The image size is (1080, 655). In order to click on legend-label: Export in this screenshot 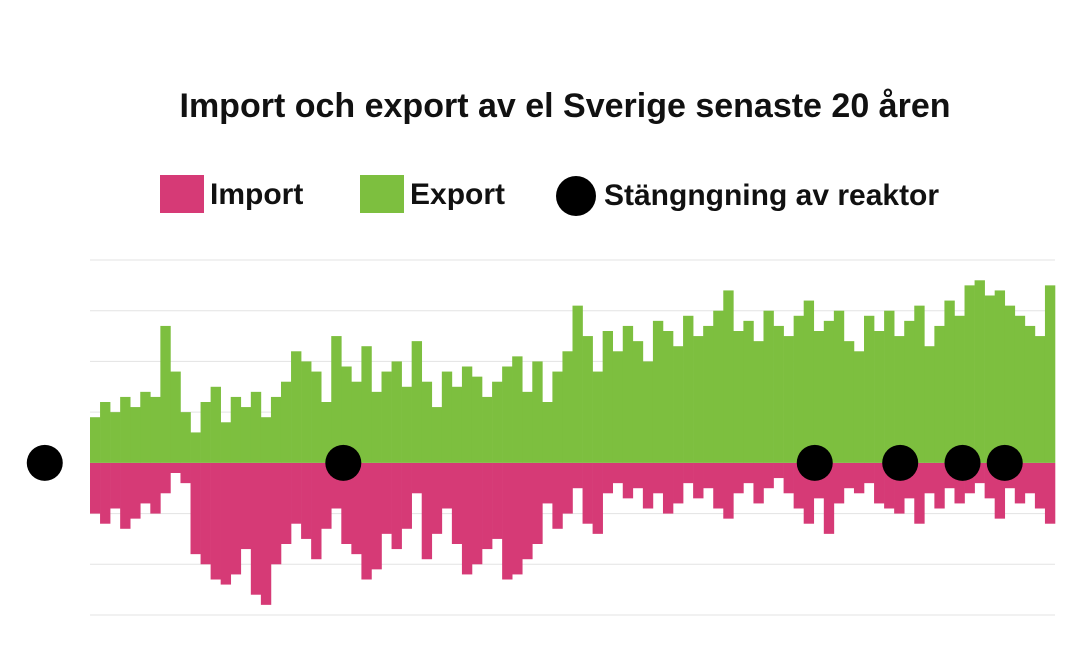, I will do `click(457, 194)`.